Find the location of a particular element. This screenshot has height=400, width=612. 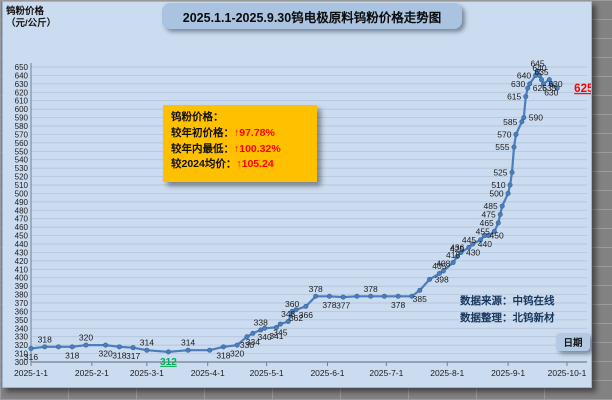

y-tick-label: 540 is located at coordinates (22, 160).